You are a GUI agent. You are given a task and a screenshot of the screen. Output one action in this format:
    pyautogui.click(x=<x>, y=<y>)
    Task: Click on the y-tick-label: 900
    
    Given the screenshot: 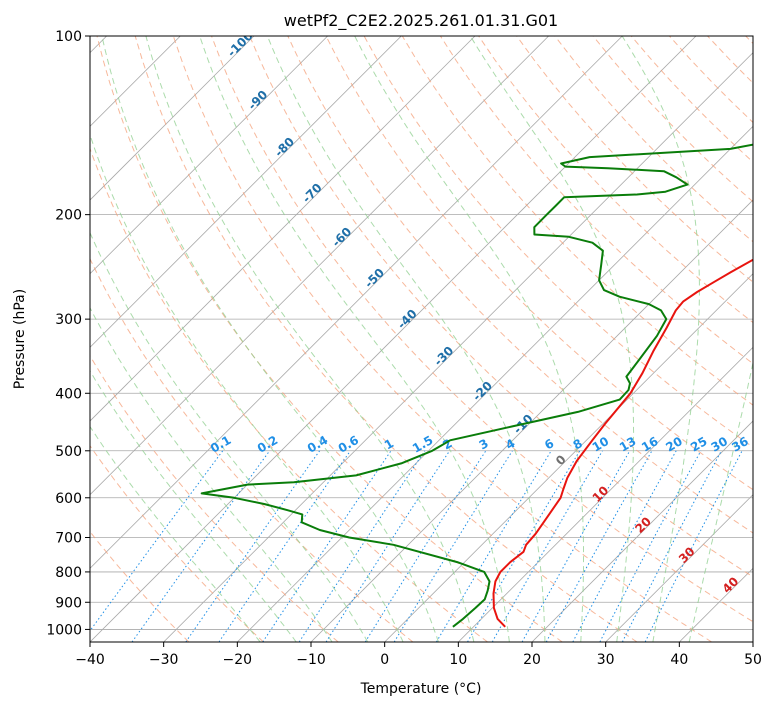 What is the action you would take?
    pyautogui.click(x=68, y=603)
    